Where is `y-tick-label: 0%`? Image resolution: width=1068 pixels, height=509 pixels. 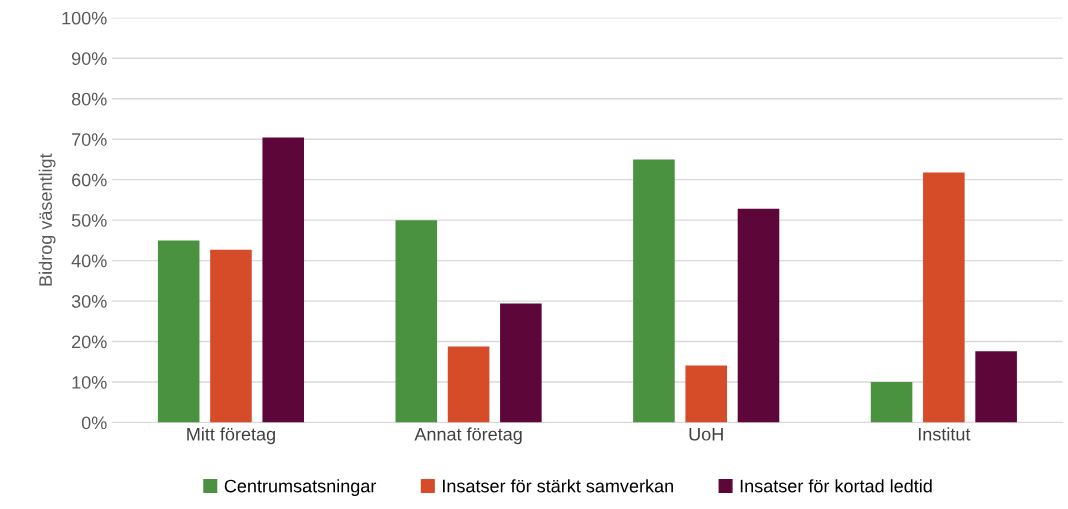 y-tick-label: 0% is located at coordinates (94, 423).